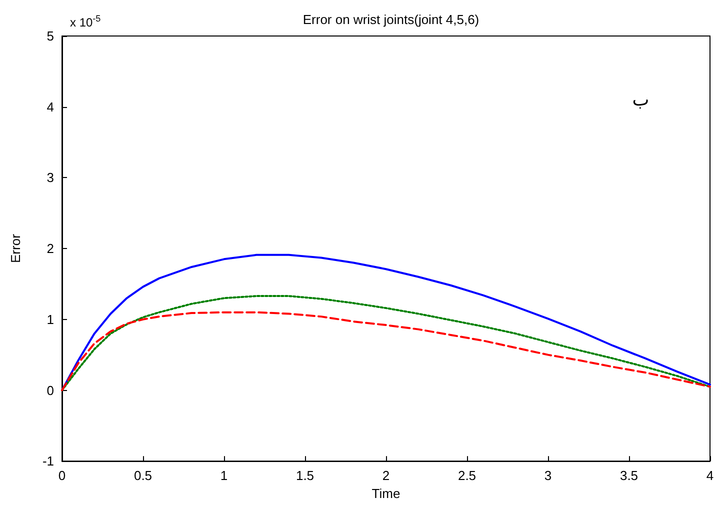  I want to click on y-tick-label: 5, so click(50, 36).